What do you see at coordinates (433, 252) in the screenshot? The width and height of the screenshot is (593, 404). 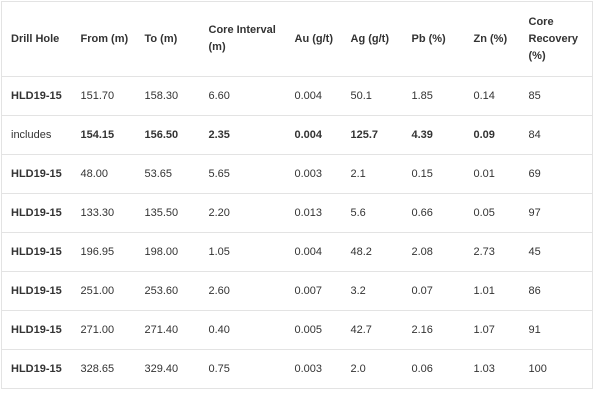 I see `cell-pb: 2.08` at bounding box center [433, 252].